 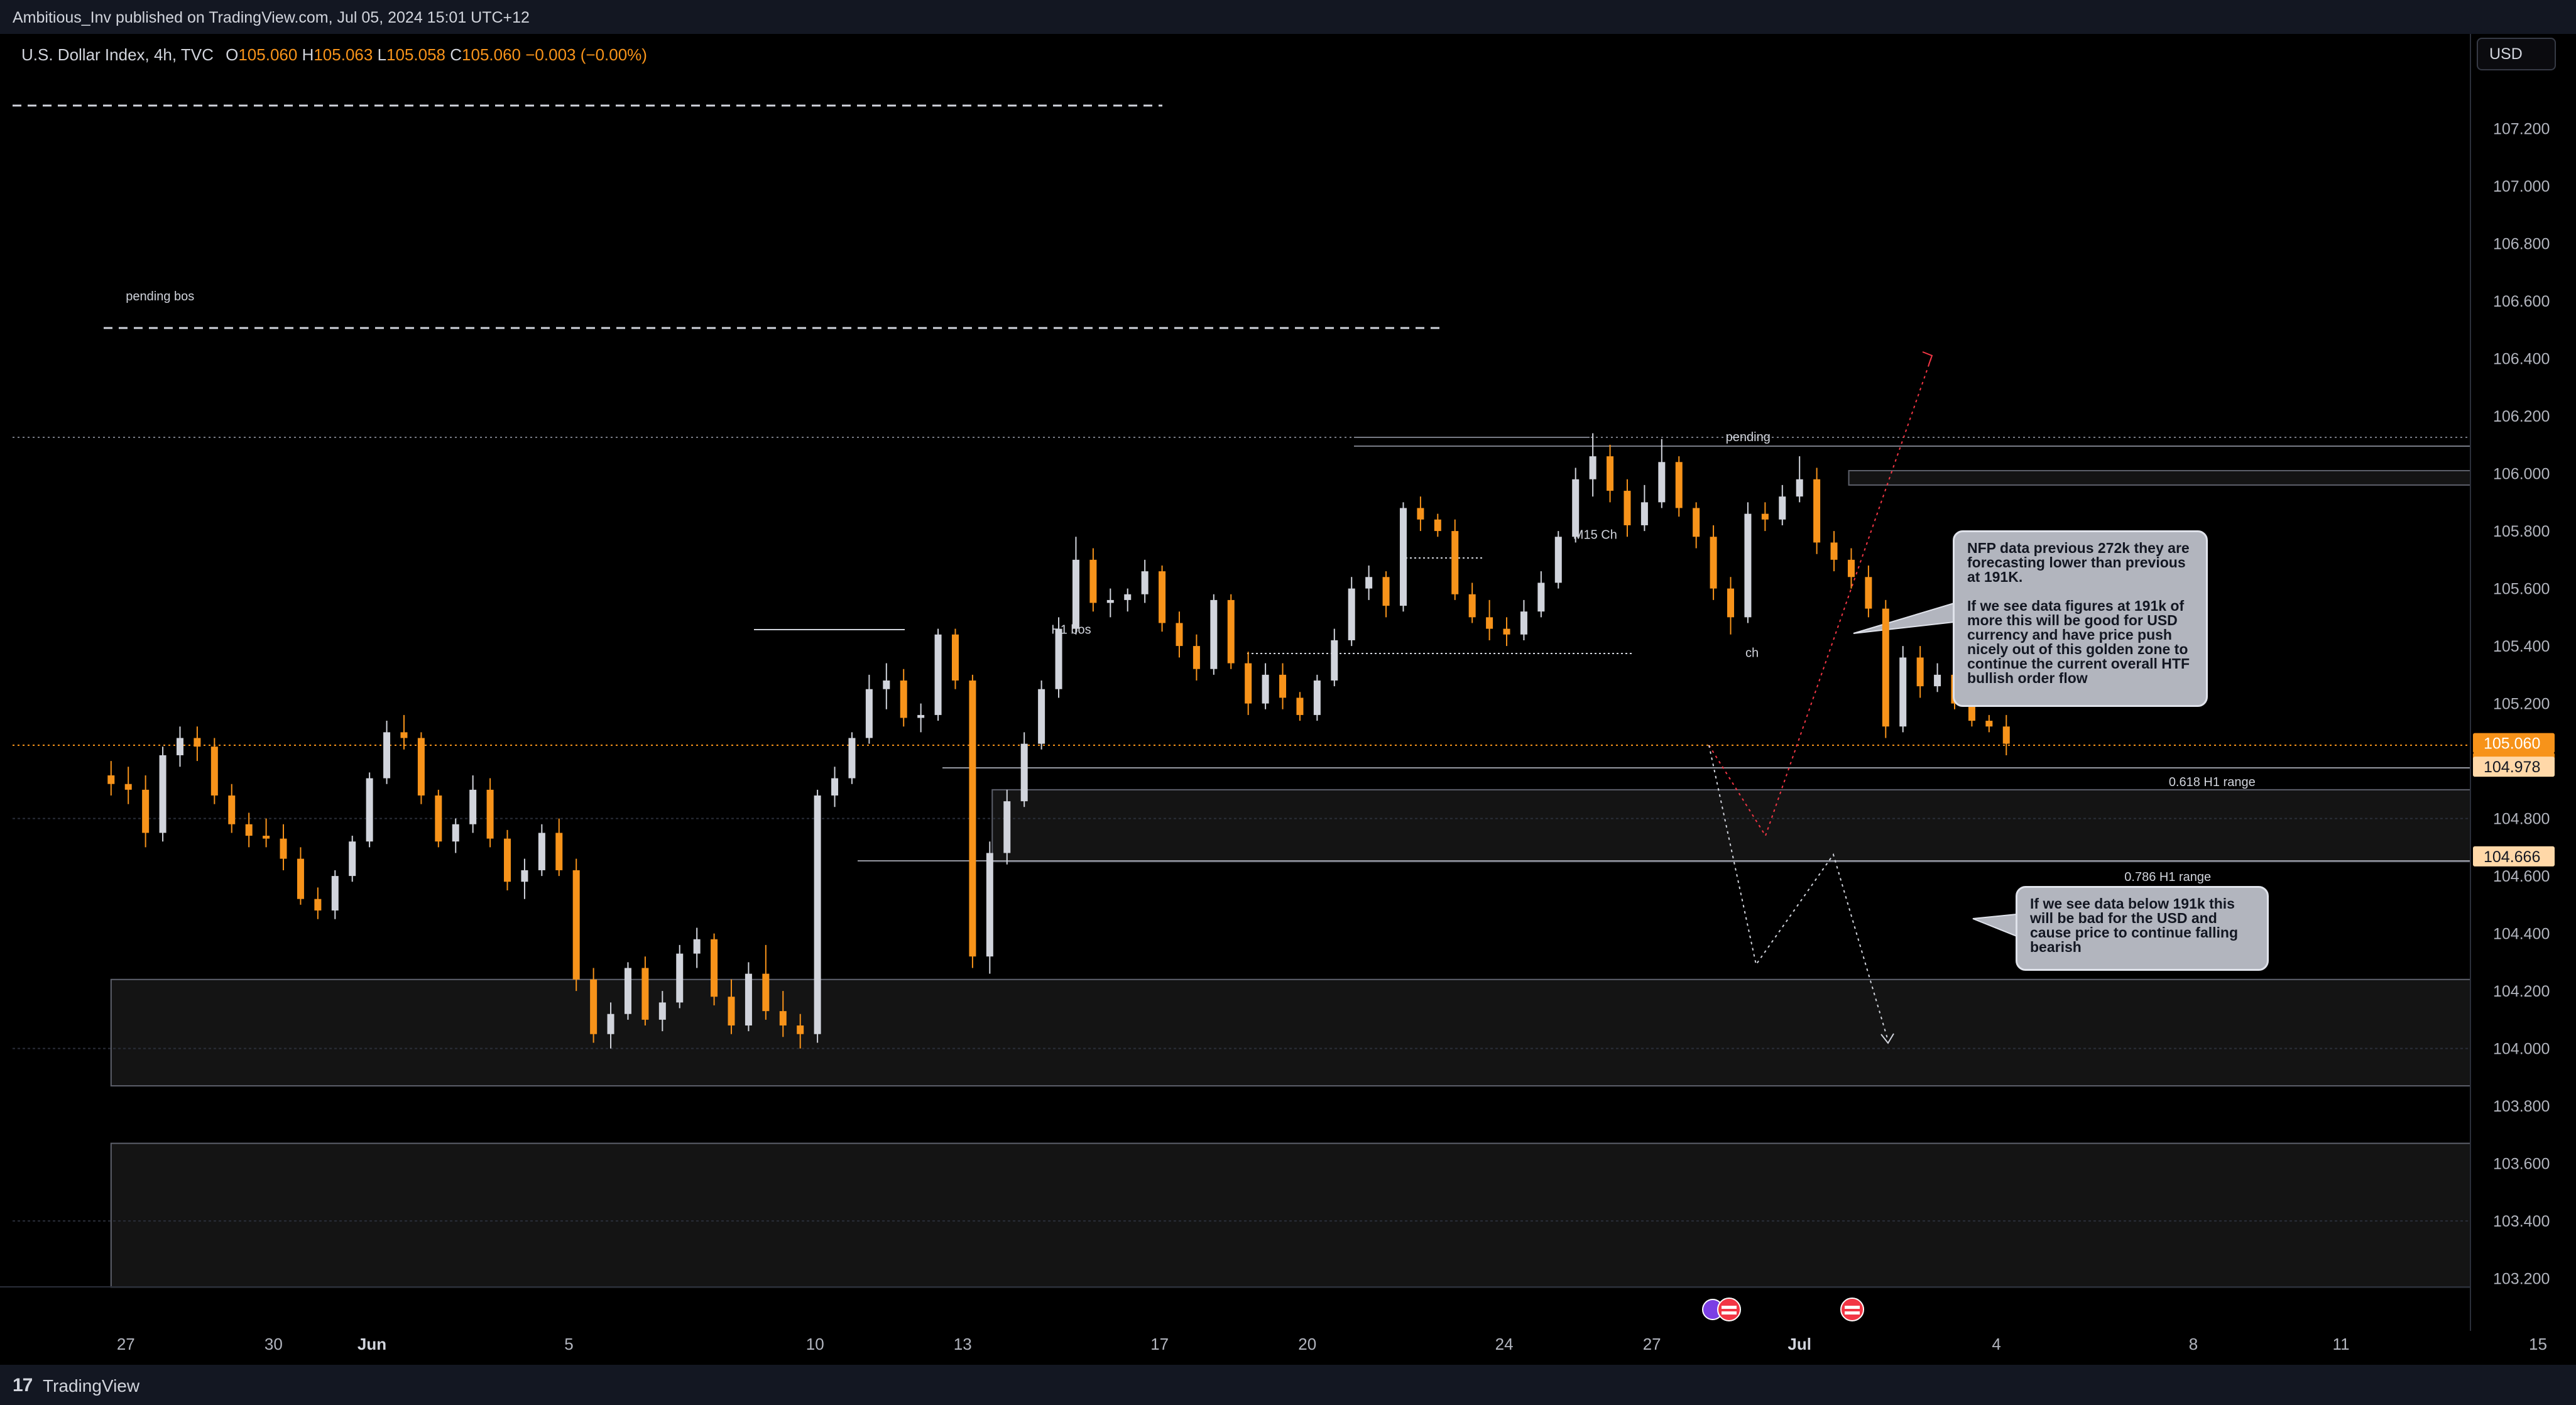 What do you see at coordinates (963, 1344) in the screenshot?
I see `x-tick-label: 13` at bounding box center [963, 1344].